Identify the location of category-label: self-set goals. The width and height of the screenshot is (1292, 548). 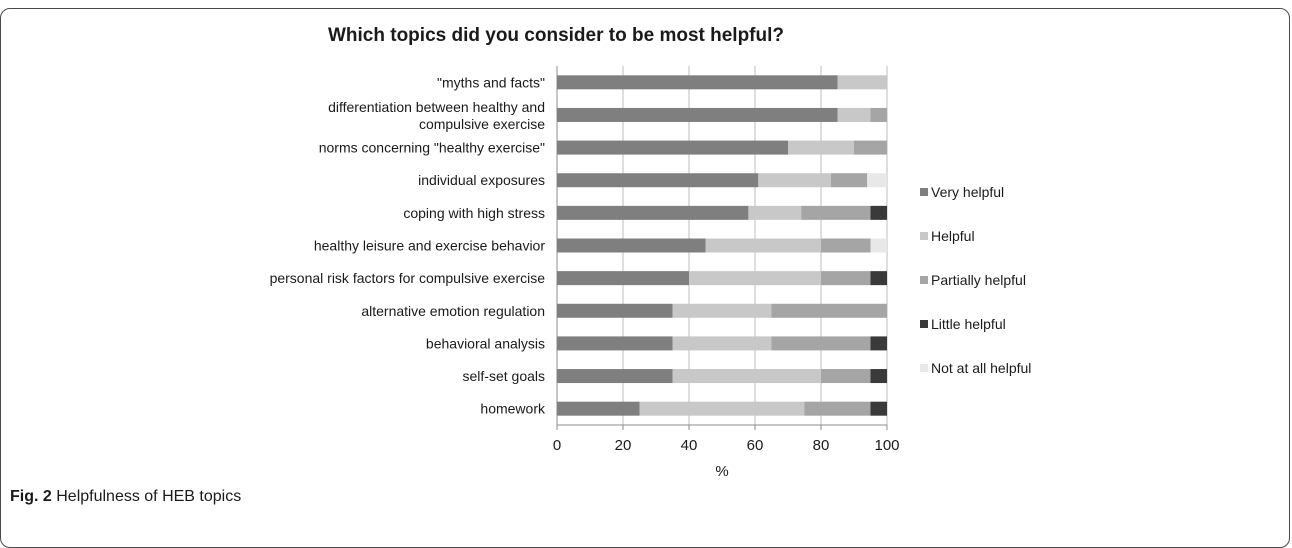
(504, 376).